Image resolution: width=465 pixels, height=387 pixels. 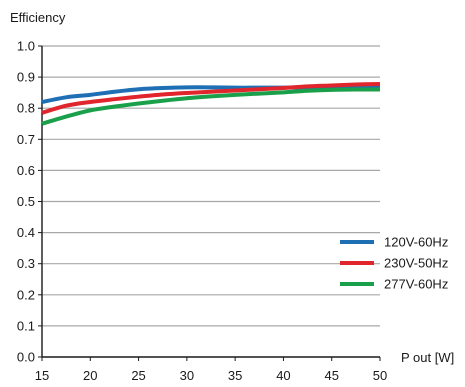 What do you see at coordinates (26, 294) in the screenshot?
I see `y-tick-label: 0.2` at bounding box center [26, 294].